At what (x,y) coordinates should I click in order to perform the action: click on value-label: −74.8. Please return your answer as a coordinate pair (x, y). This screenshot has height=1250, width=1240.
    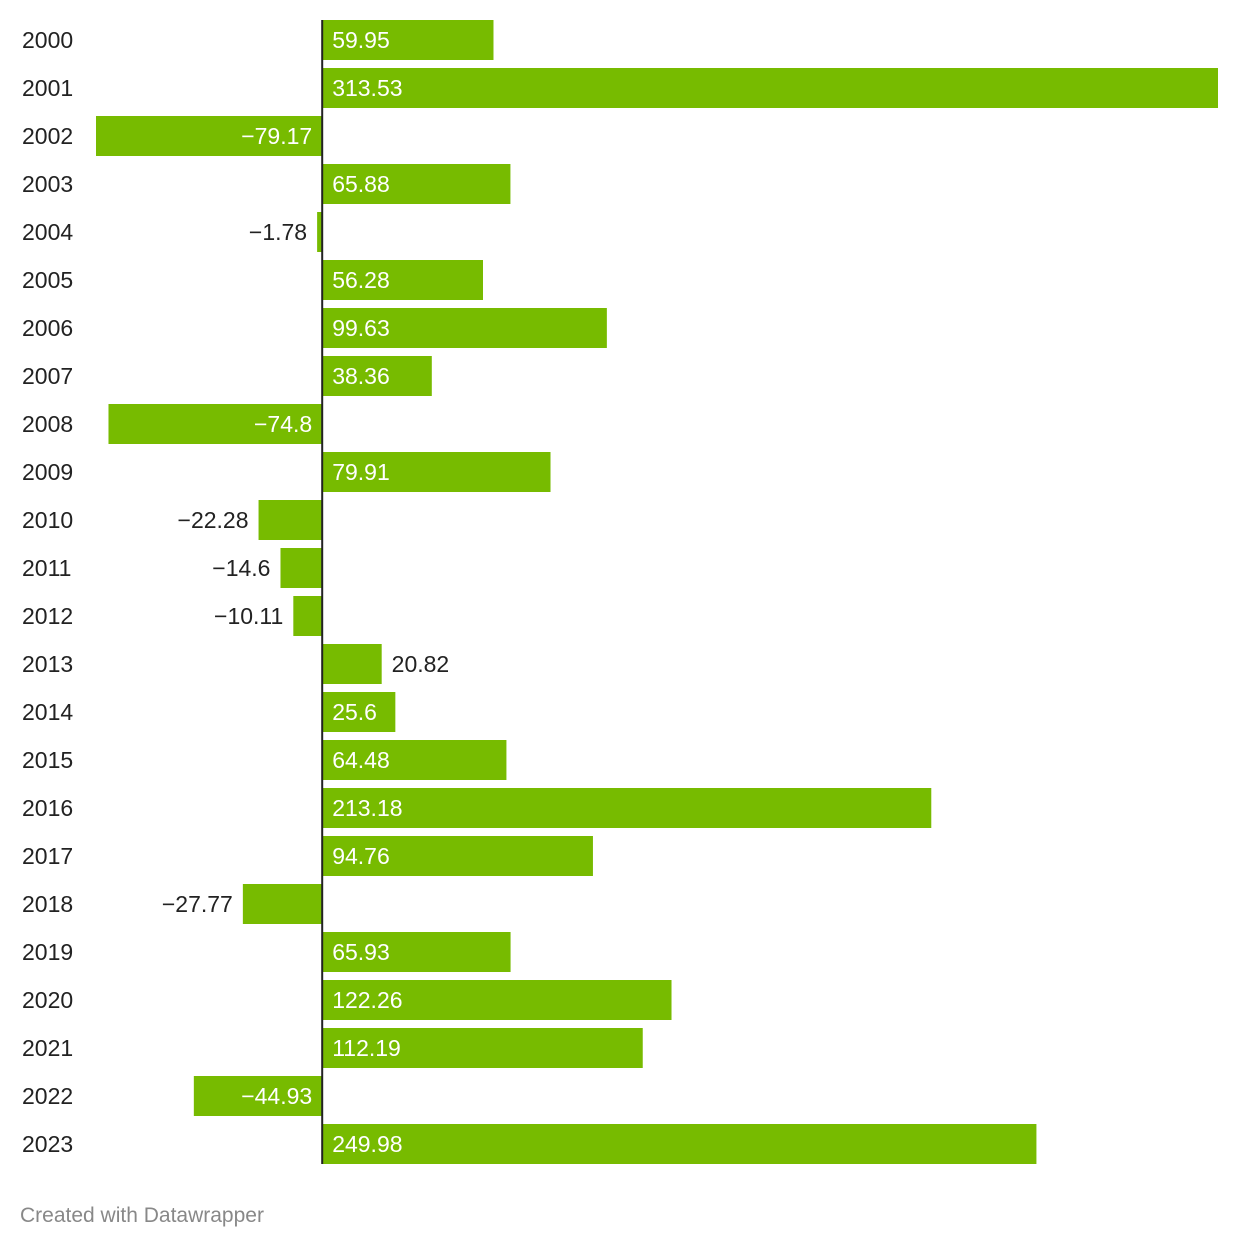
    Looking at the image, I should click on (283, 424).